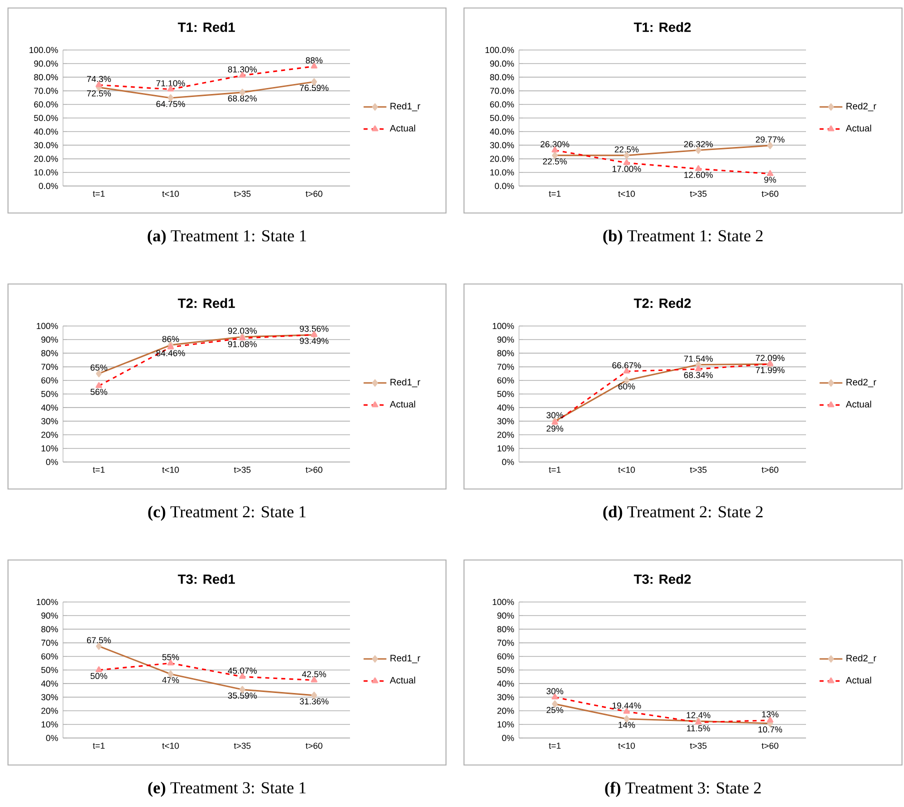  Describe the element at coordinates (626, 386) in the screenshot. I see `data-label: 60%` at that location.